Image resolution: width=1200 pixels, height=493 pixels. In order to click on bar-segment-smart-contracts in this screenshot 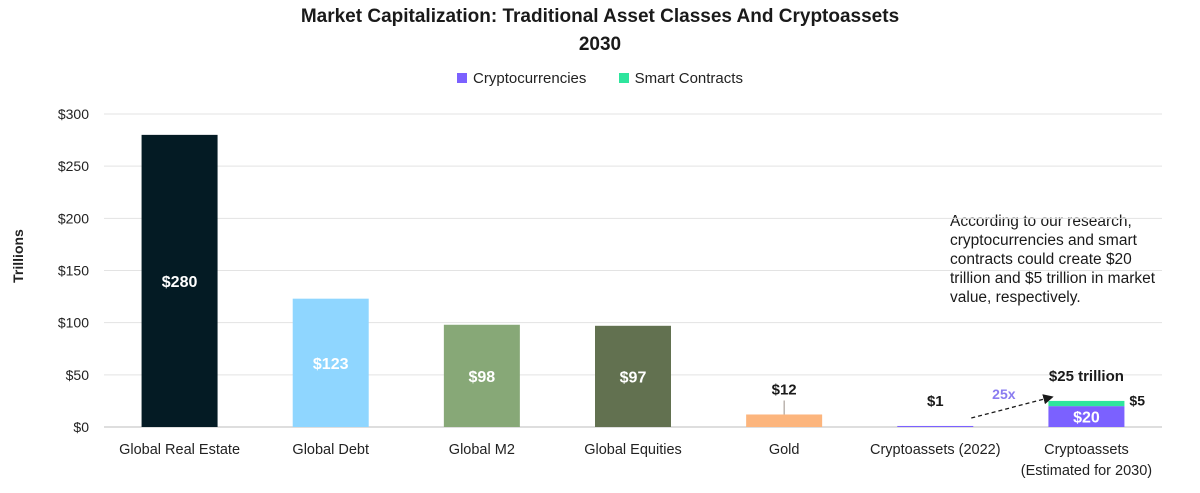, I will do `click(1086, 403)`.